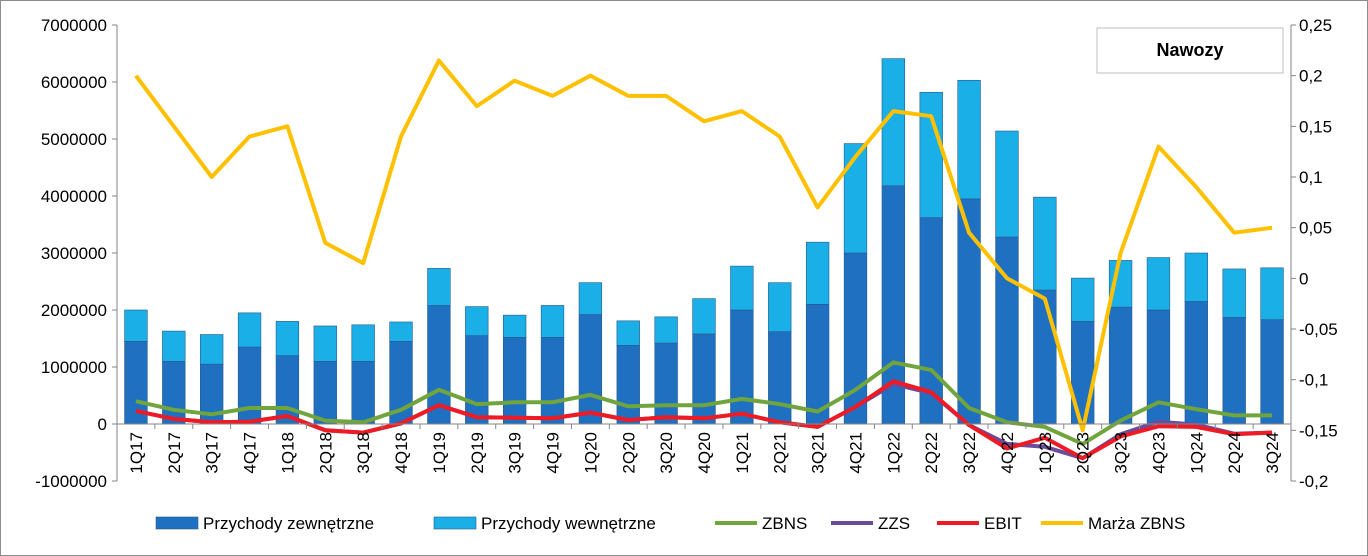  What do you see at coordinates (174, 453) in the screenshot?
I see `x-tick-label: 2Q17` at bounding box center [174, 453].